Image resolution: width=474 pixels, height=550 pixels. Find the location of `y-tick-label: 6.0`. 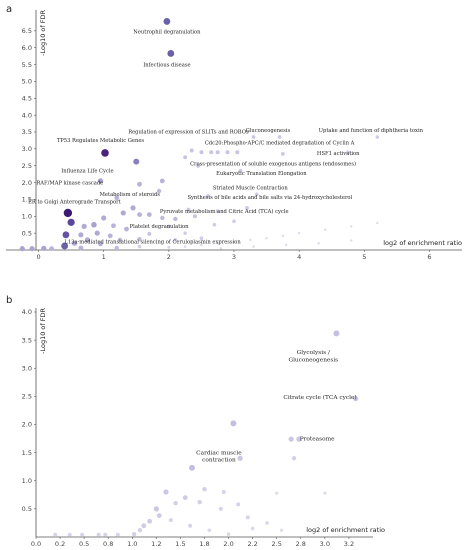

y-tick-label: 6.0 is located at coordinates (27, 48).